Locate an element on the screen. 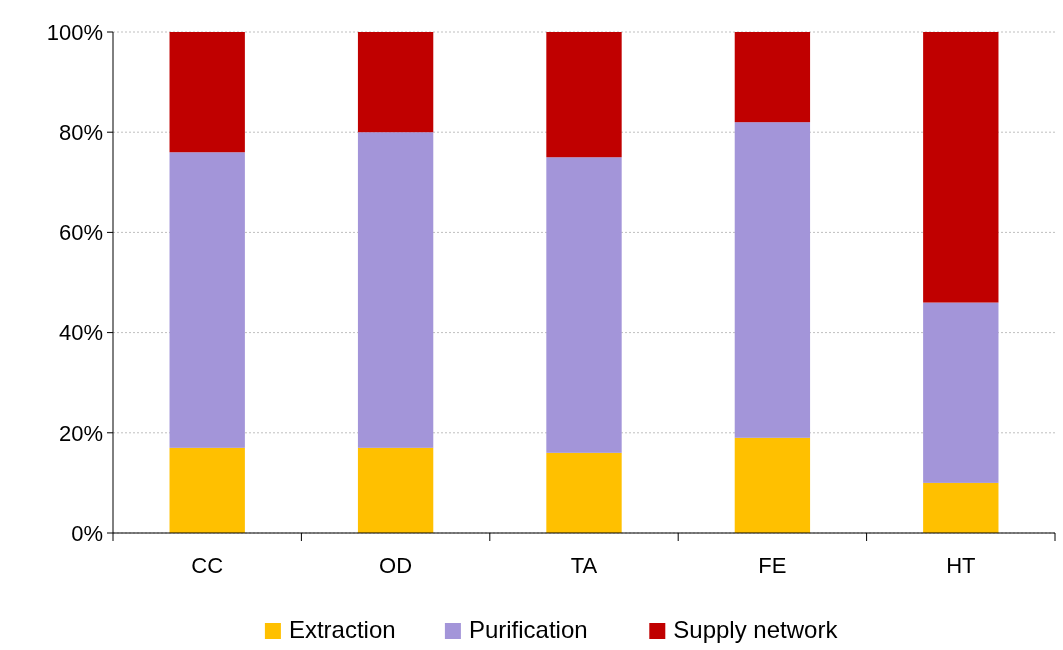  x-tick-label: HT is located at coordinates (961, 565).